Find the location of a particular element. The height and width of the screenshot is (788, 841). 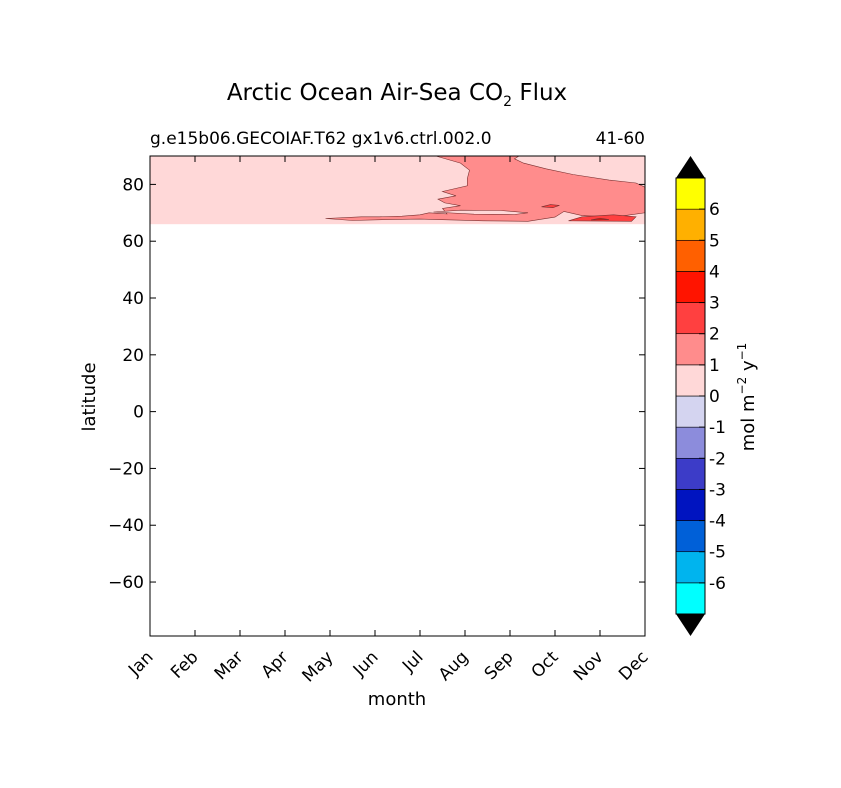

y-tick-label: 80 is located at coordinates (133, 185).